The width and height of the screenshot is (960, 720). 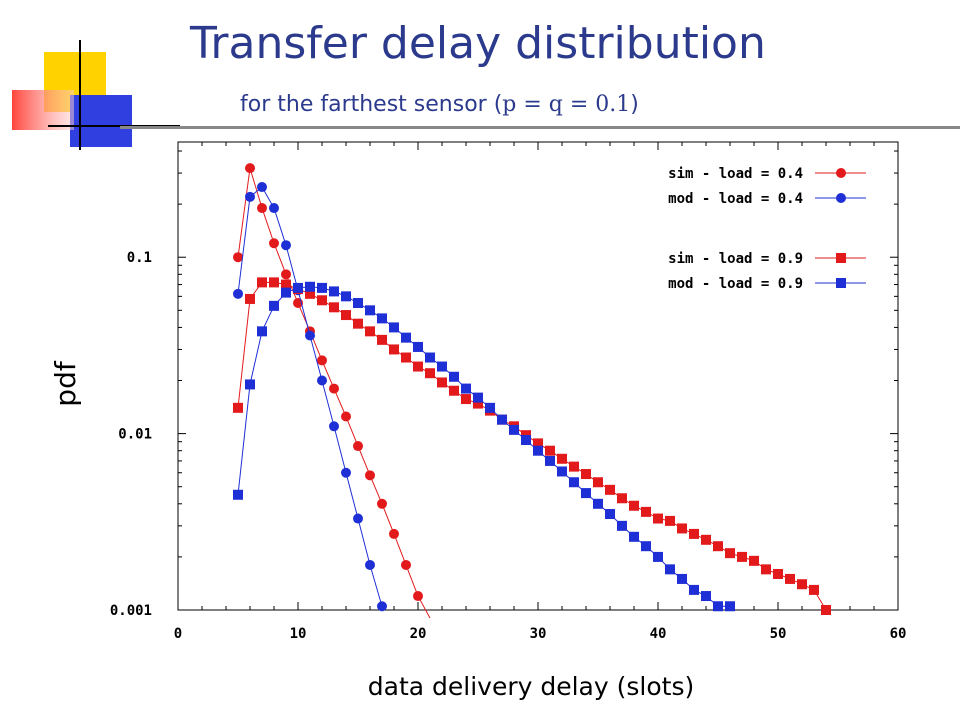 What do you see at coordinates (478, 43) in the screenshot?
I see `slide-title: Transfer delay distribution` at bounding box center [478, 43].